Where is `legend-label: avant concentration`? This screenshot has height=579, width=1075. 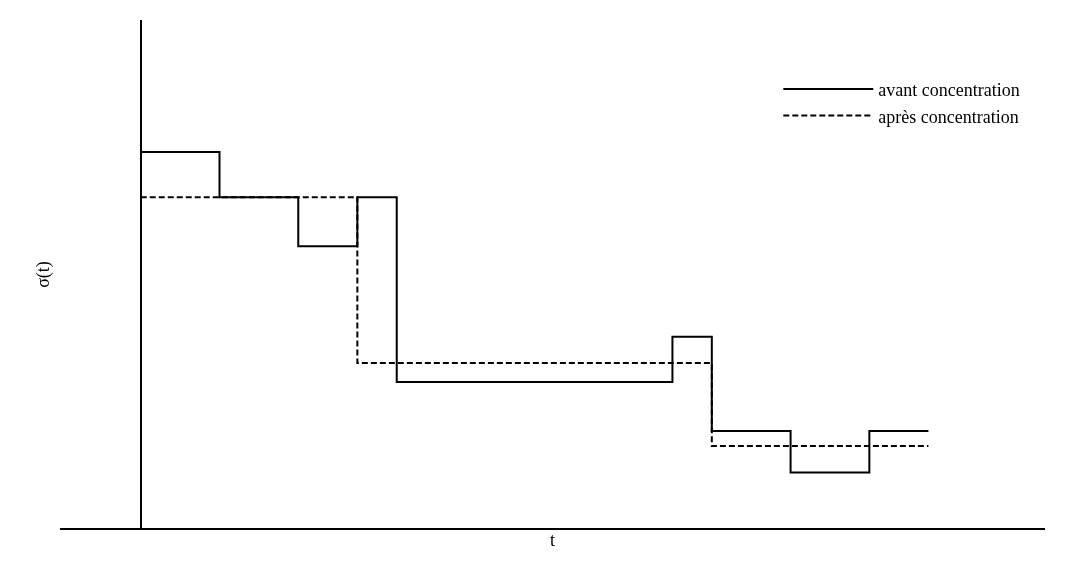 legend-label: avant concentration is located at coordinates (949, 90).